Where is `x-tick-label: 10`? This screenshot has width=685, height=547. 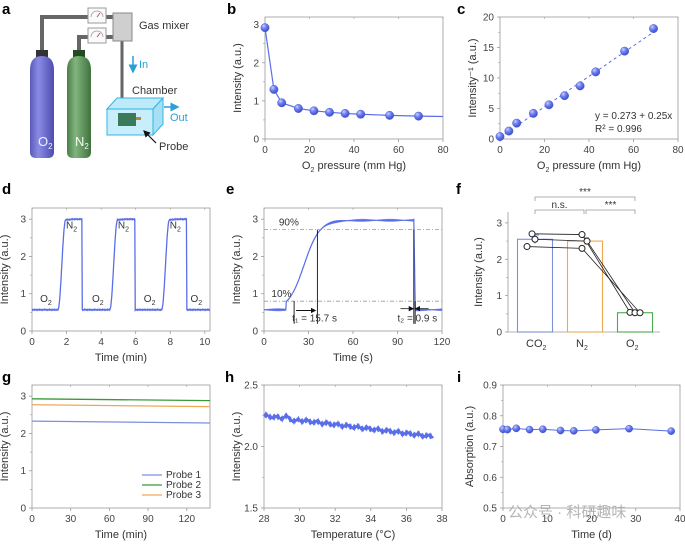 x-tick-label: 10 is located at coordinates (205, 342).